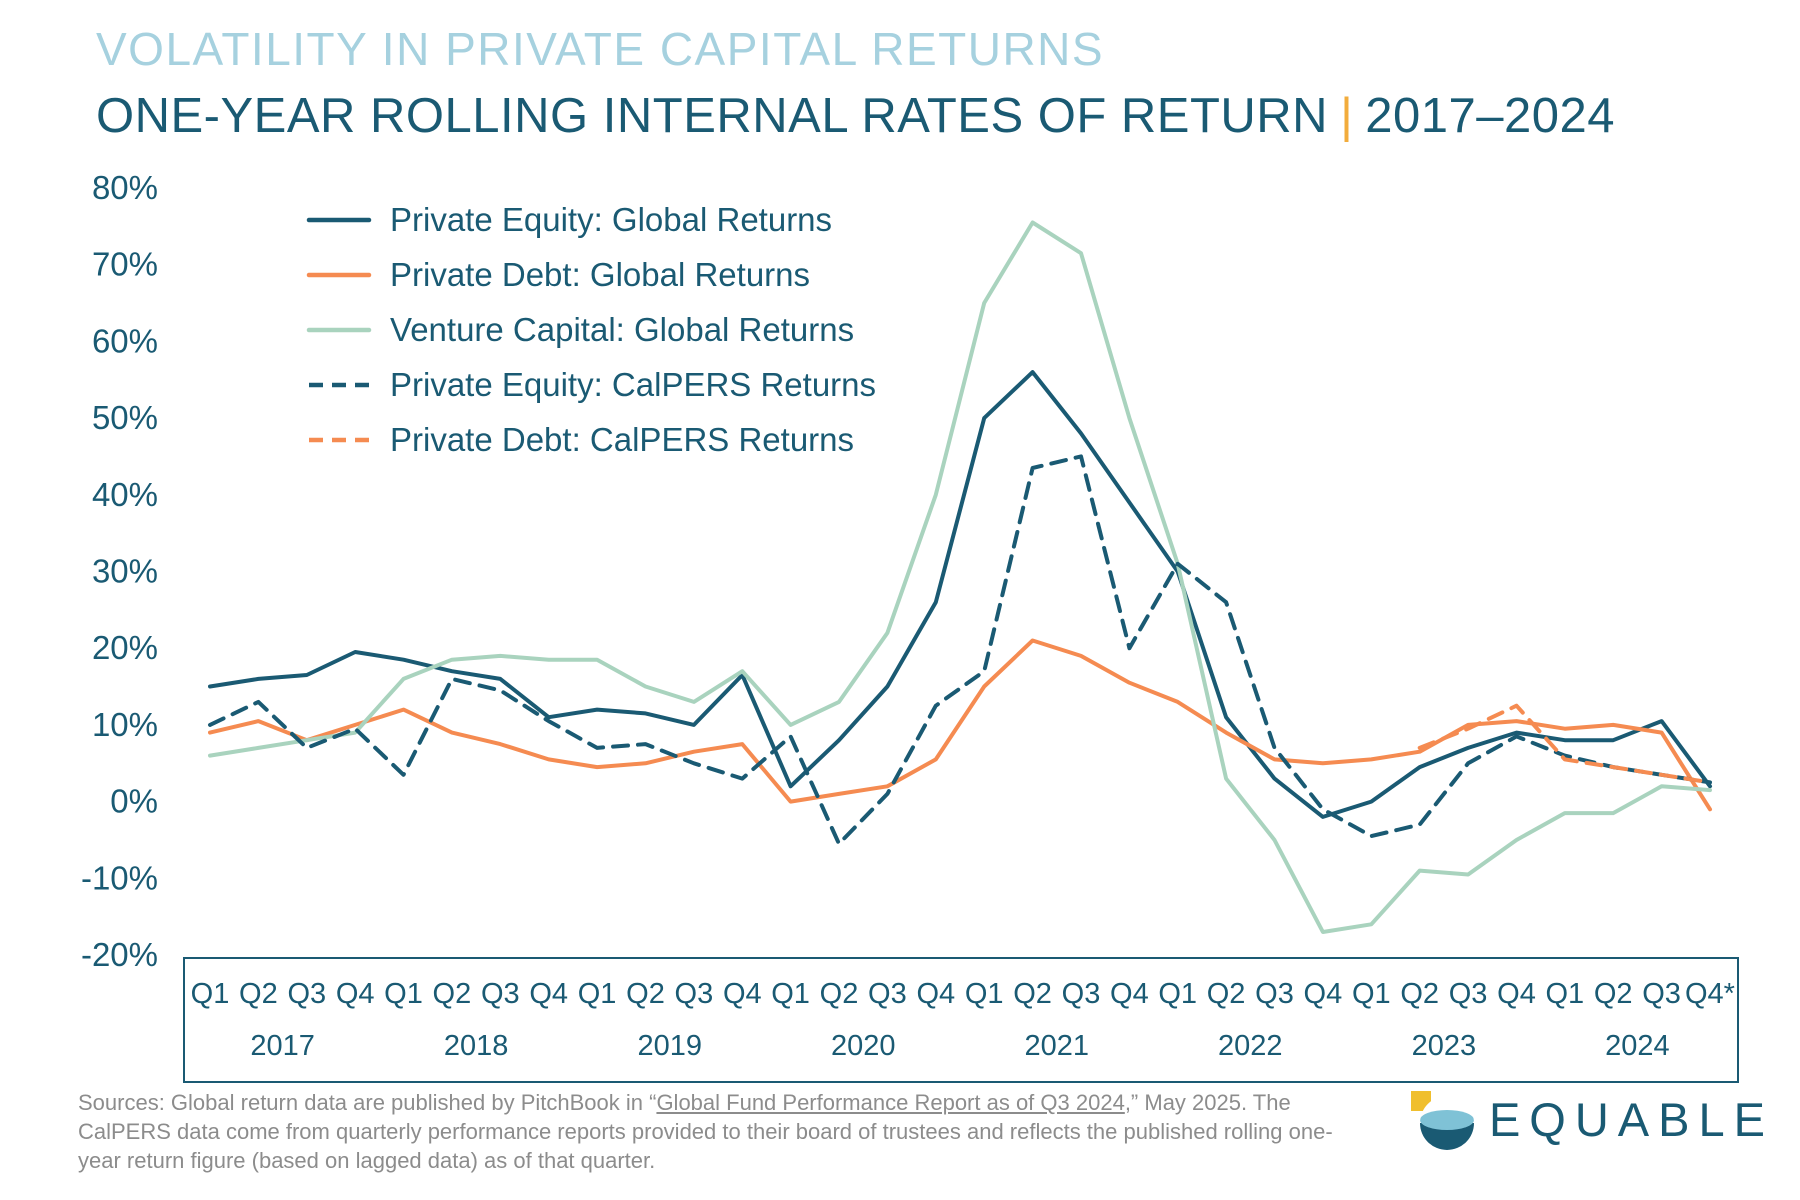 This screenshot has width=1800, height=1200. Describe the element at coordinates (339, 384) in the screenshot. I see `legend-line-dashed-teal` at that location.